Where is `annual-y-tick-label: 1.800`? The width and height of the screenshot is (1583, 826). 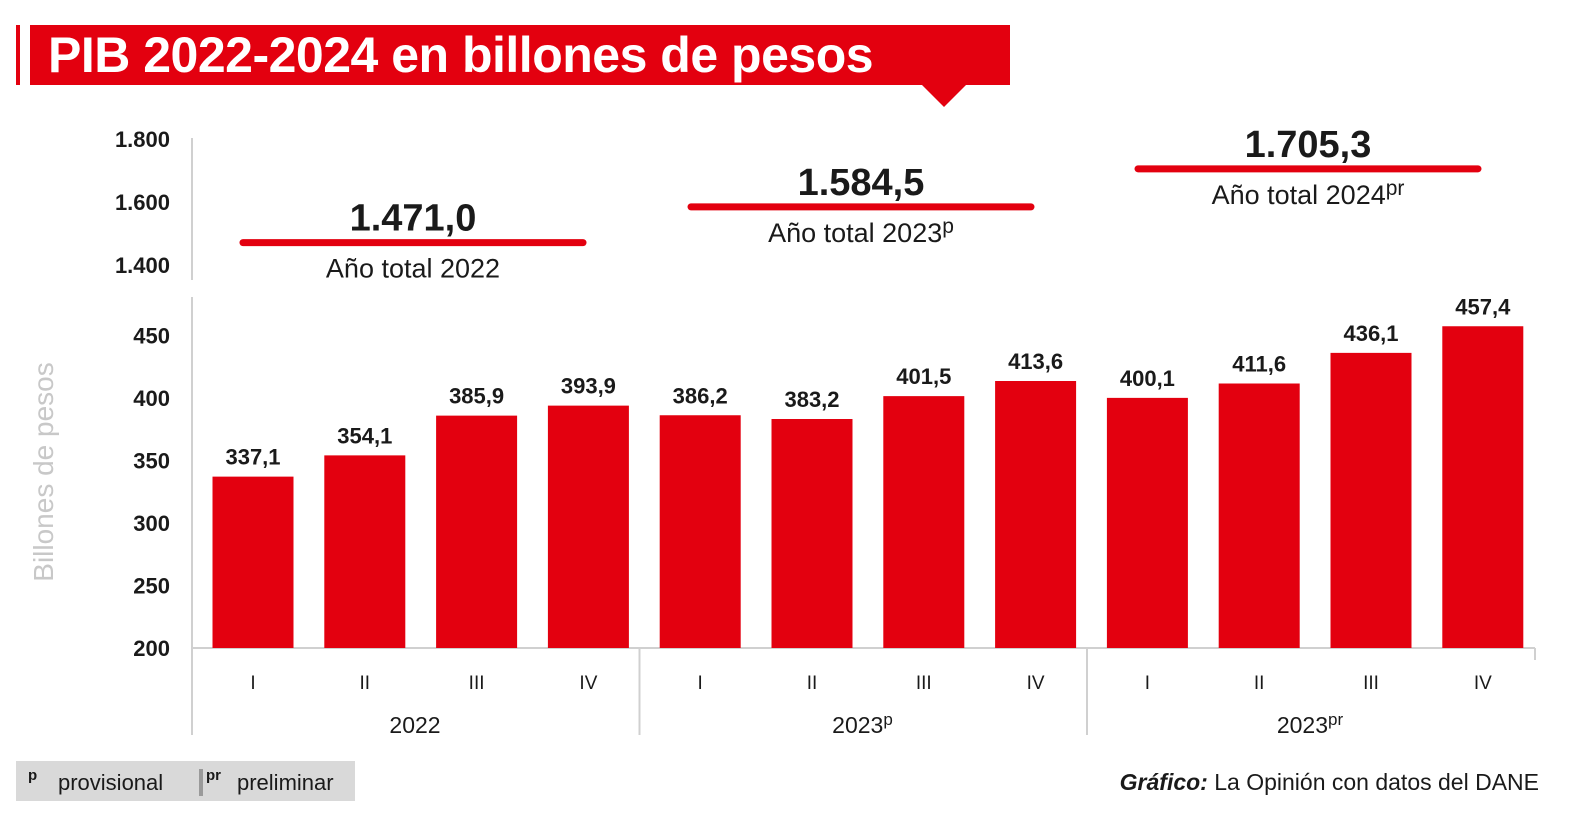 annual-y-tick-label: 1.800 is located at coordinates (142, 139).